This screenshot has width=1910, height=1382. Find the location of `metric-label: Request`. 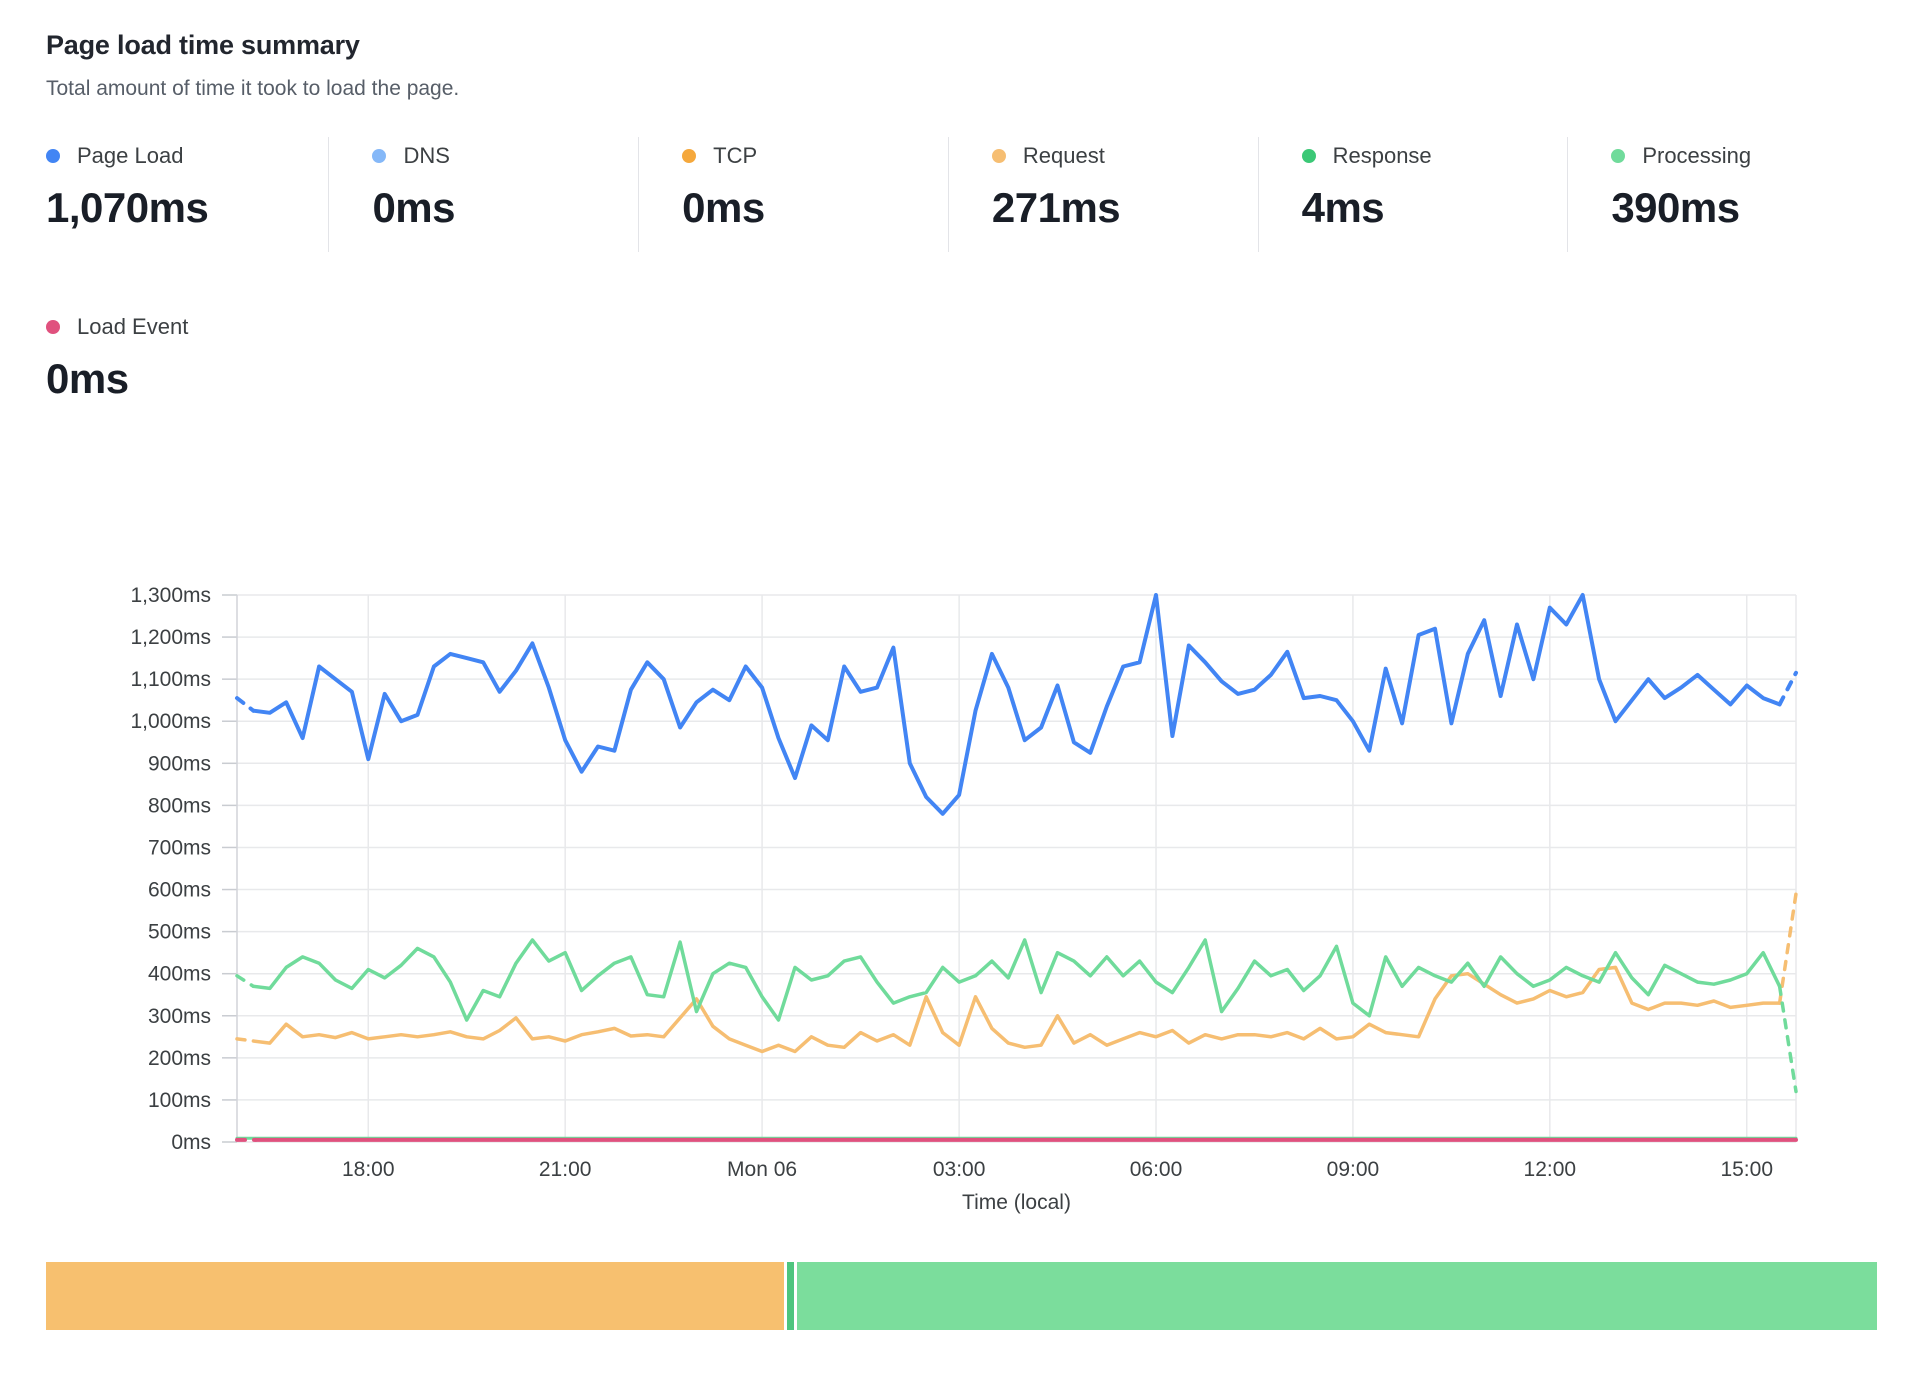

metric-label: Request is located at coordinates (1063, 155).